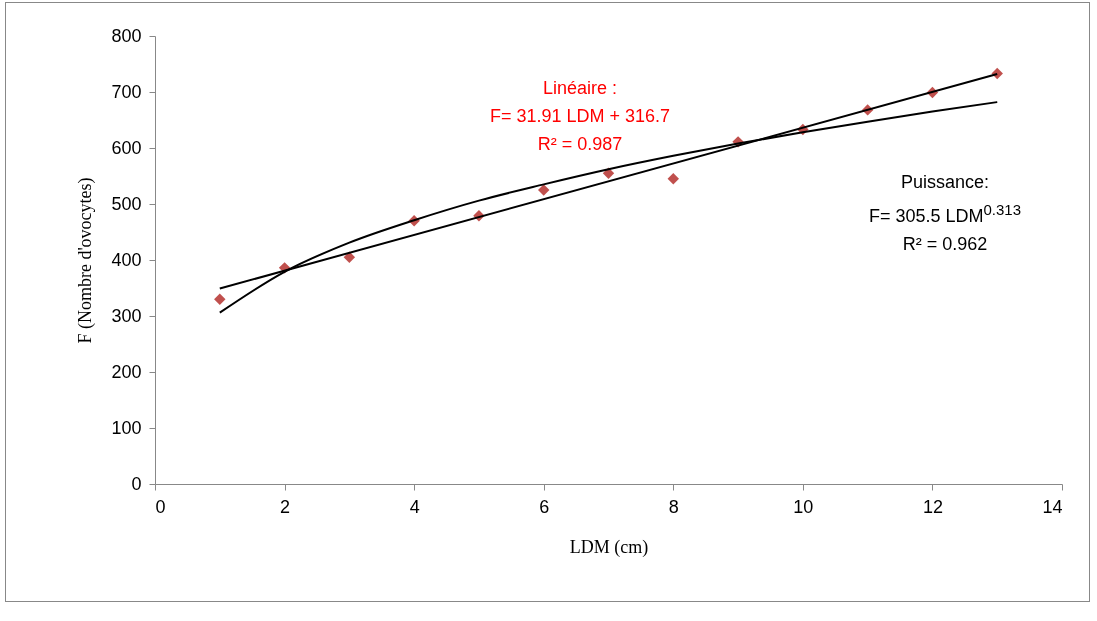 The height and width of the screenshot is (621, 1097). Describe the element at coordinates (126, 371) in the screenshot. I see `y-tick-label: 200` at that location.